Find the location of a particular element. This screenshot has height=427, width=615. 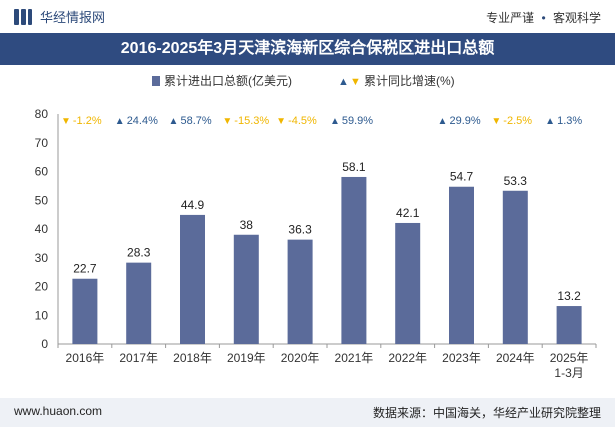

tag-objective: 客观科学 is located at coordinates (576, 18).